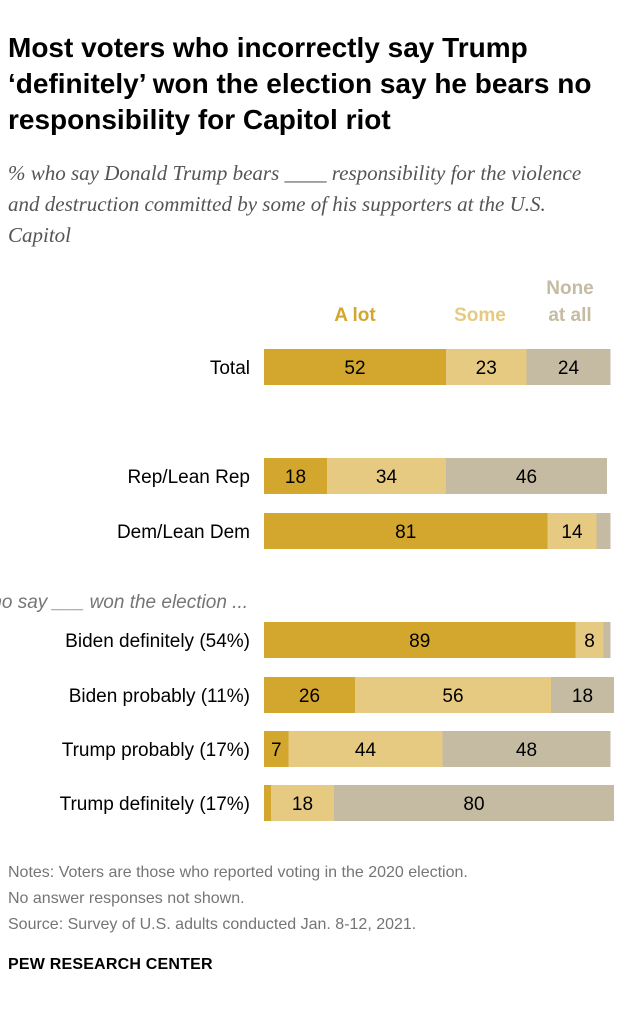 This screenshot has height=1016, width=620. I want to click on legend-label-some: Some, so click(480, 315).